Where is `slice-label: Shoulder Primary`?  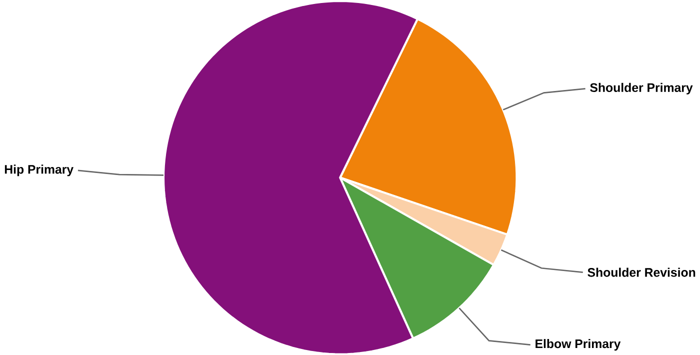 slice-label: Shoulder Primary is located at coordinates (641, 88).